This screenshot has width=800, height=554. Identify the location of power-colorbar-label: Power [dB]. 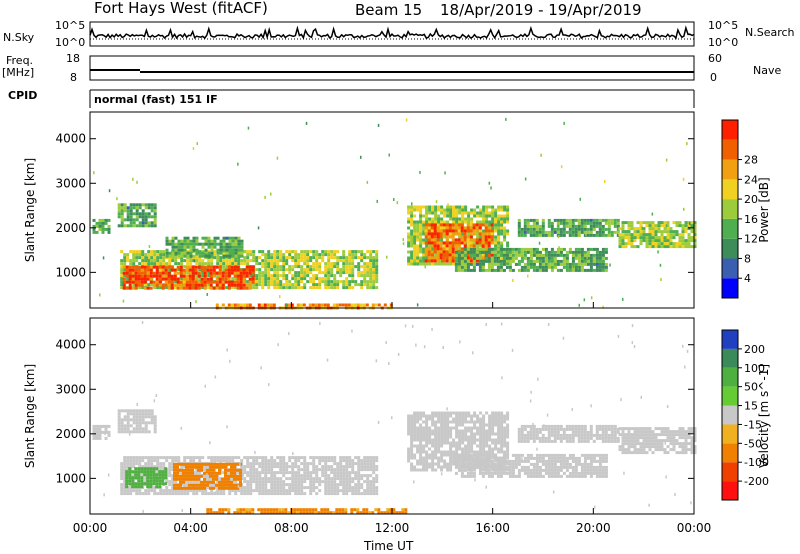
(764, 209).